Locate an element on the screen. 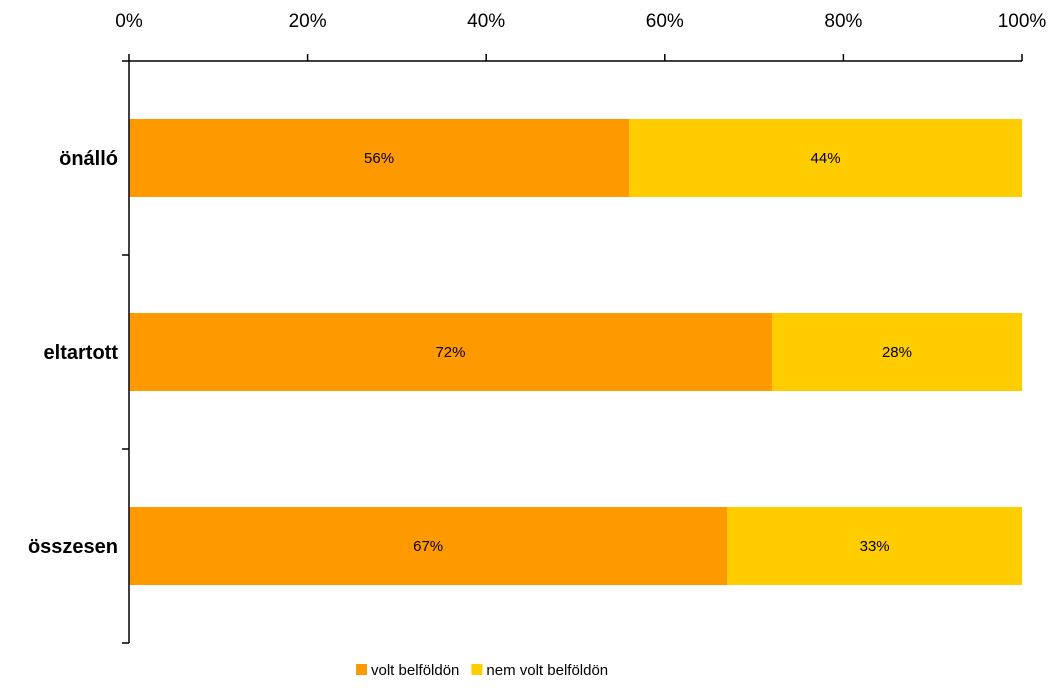 The height and width of the screenshot is (692, 1058). bar-önálló-series-0 is located at coordinates (379, 158).